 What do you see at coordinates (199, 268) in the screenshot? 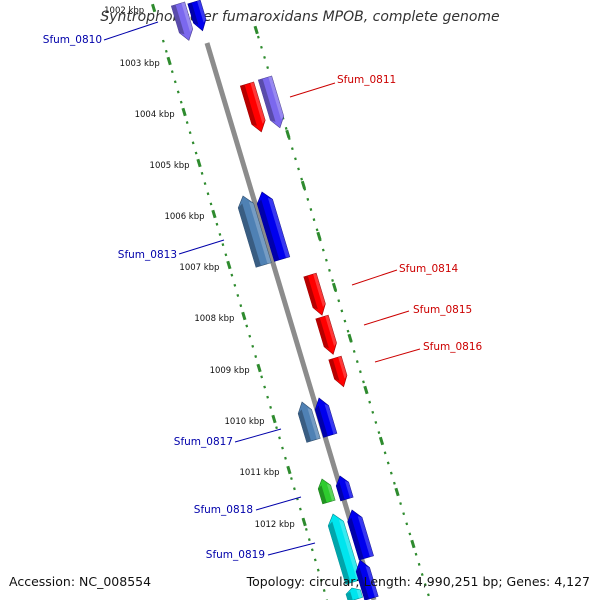
I see `scale-tick-label: 1007 kbp` at bounding box center [199, 268].